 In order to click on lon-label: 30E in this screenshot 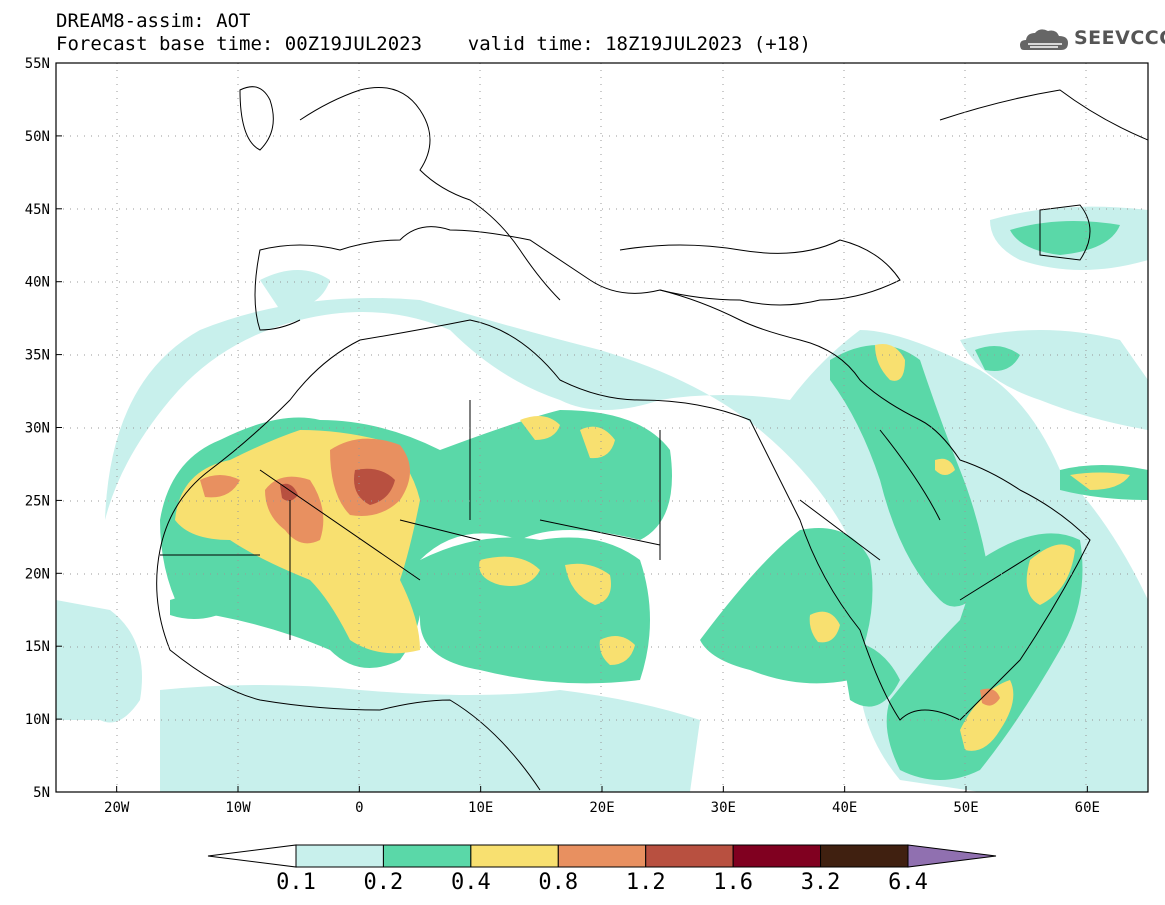, I will do `click(723, 808)`.